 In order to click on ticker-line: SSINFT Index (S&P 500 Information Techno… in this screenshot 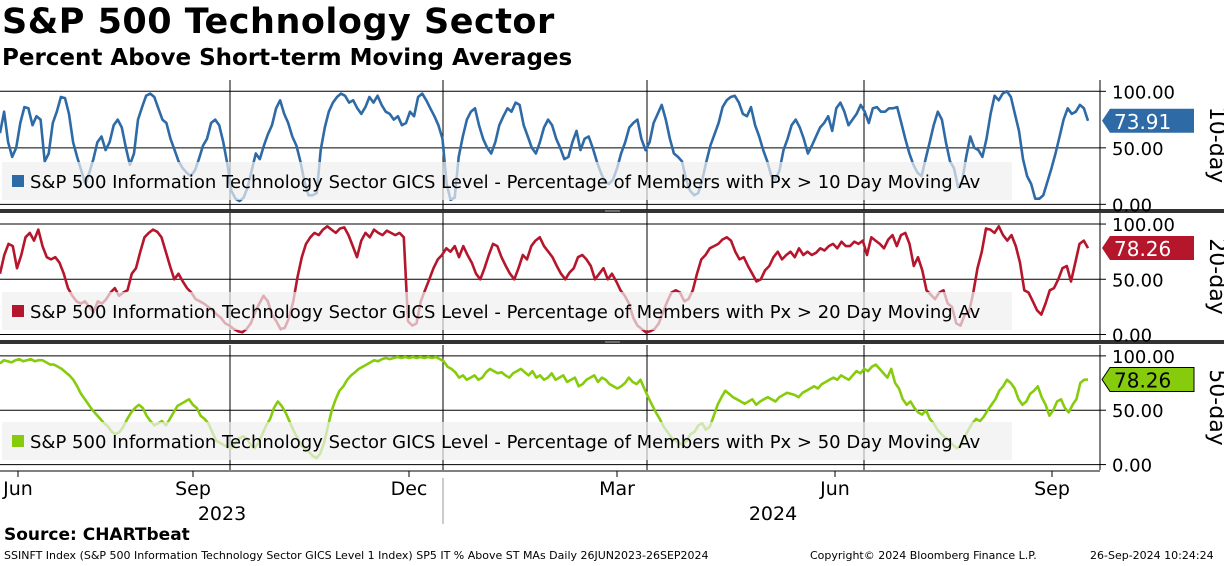, I will do `click(356, 555)`.